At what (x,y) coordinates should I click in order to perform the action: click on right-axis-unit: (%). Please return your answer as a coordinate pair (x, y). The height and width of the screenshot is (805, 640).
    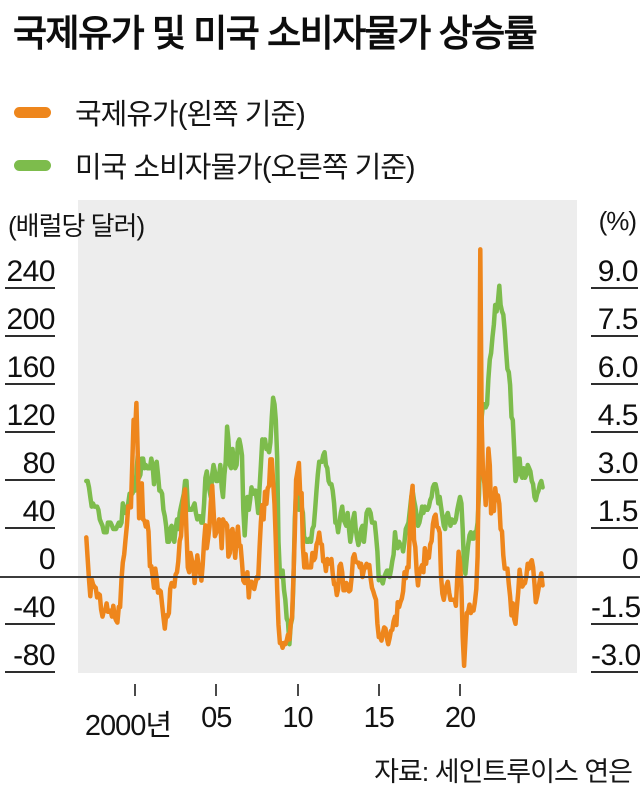
    Looking at the image, I should click on (617, 221).